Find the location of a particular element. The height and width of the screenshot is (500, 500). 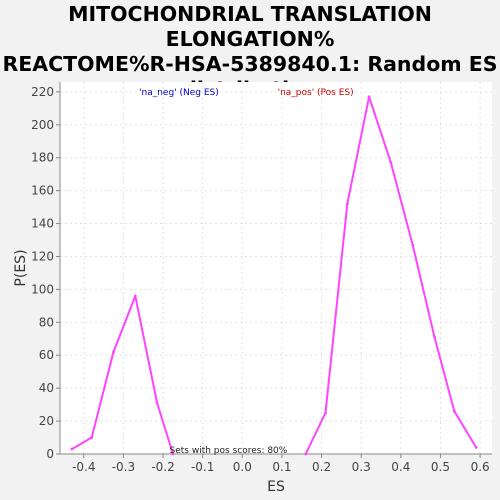

x-tick-label: -0.3 is located at coordinates (123, 467).